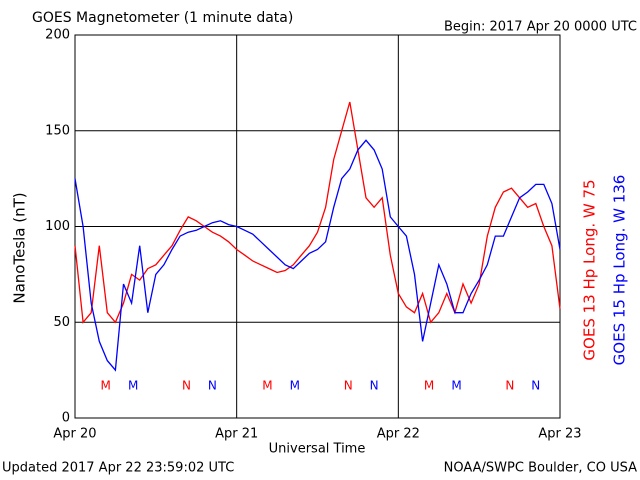  What do you see at coordinates (236, 434) in the screenshot?
I see `x-tick-label: Apr 21` at bounding box center [236, 434].